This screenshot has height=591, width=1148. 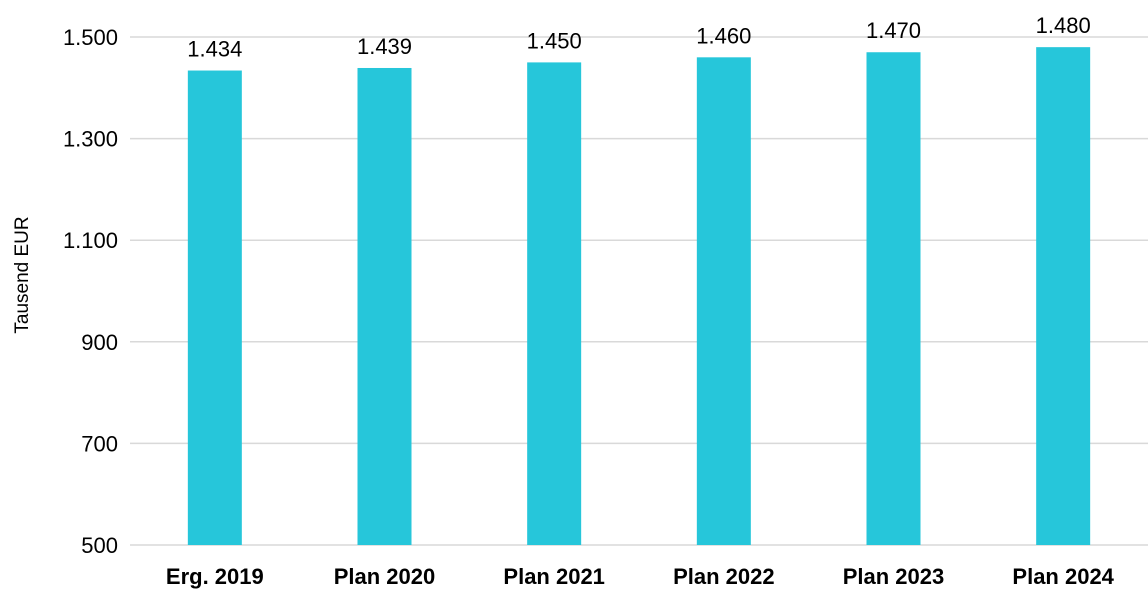 I want to click on category-label: Plan 2024, so click(x=1063, y=576).